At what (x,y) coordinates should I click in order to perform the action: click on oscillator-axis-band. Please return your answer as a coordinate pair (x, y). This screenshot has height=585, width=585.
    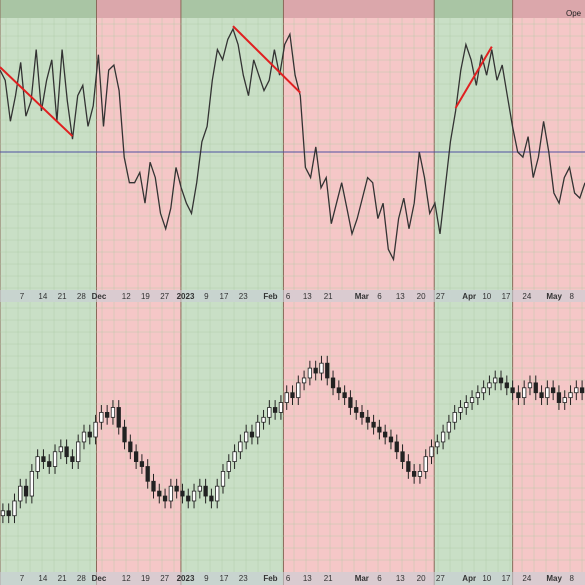
    Looking at the image, I should click on (292, 296).